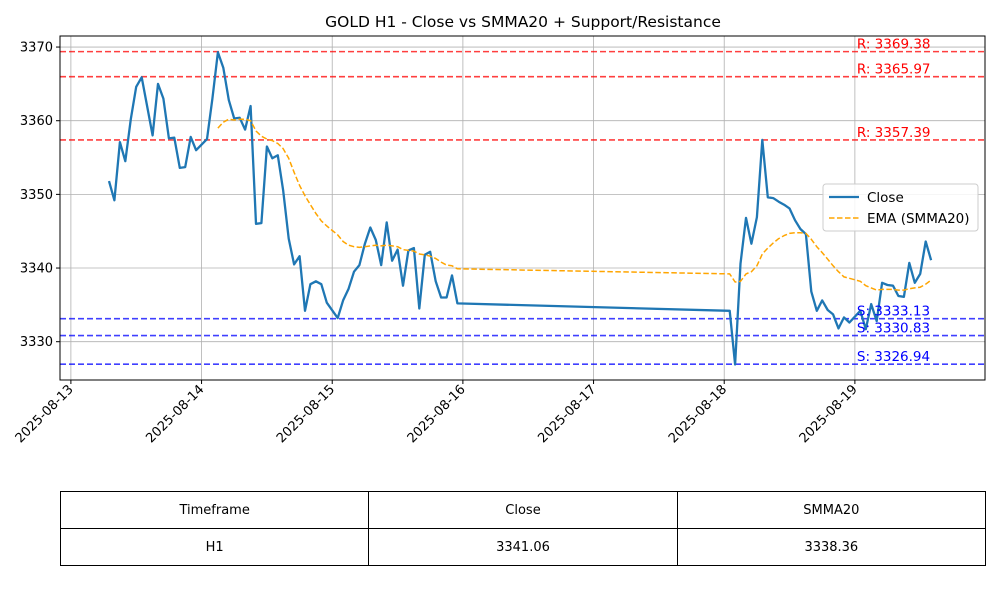 The width and height of the screenshot is (1000, 600). What do you see at coordinates (894, 133) in the screenshot?
I see `resistance-label: R: 3357.39` at bounding box center [894, 133].